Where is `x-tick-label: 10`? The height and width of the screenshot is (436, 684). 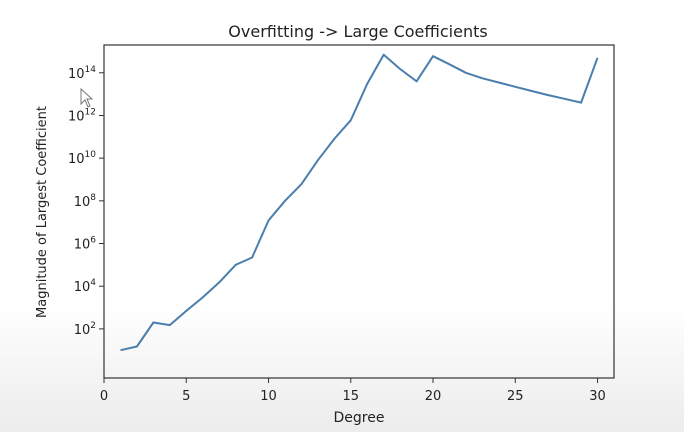 x-tick-label: 10 is located at coordinates (268, 396).